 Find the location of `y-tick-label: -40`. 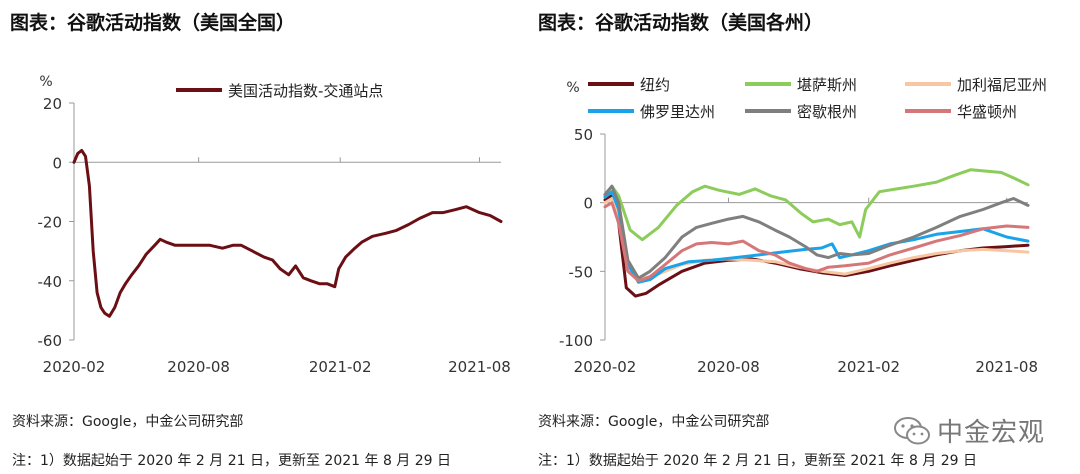

y-tick-label: -40 is located at coordinates (50, 282).